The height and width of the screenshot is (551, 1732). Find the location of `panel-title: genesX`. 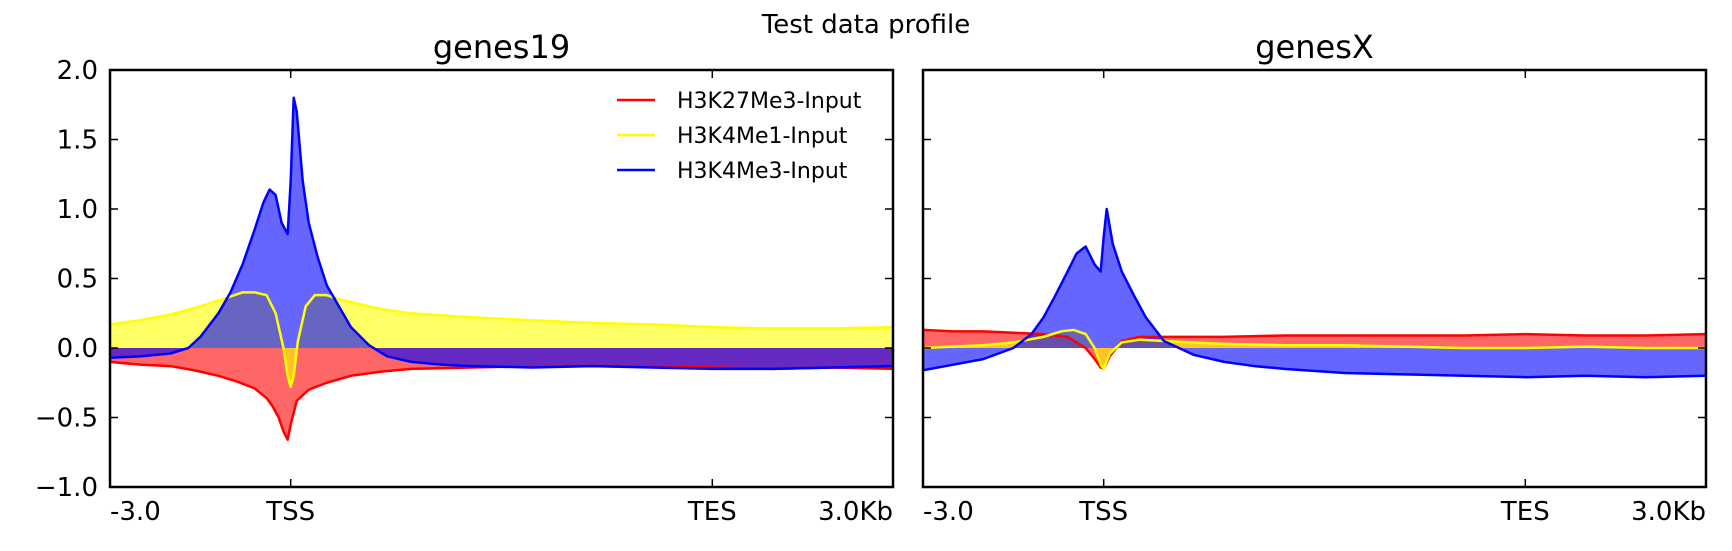

panel-title: genesX is located at coordinates (1314, 47).